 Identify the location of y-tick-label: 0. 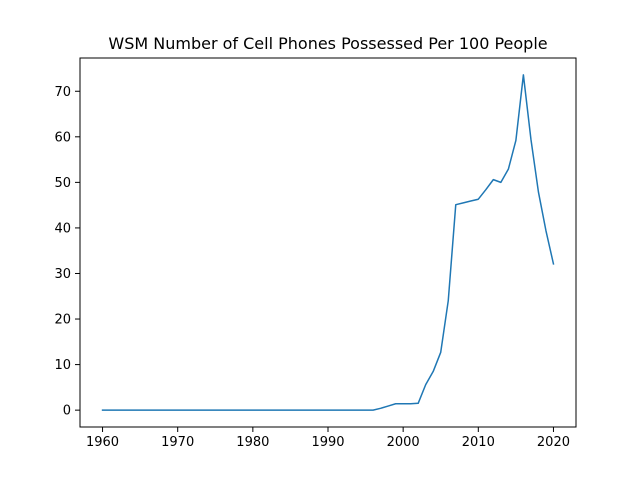
(67, 411).